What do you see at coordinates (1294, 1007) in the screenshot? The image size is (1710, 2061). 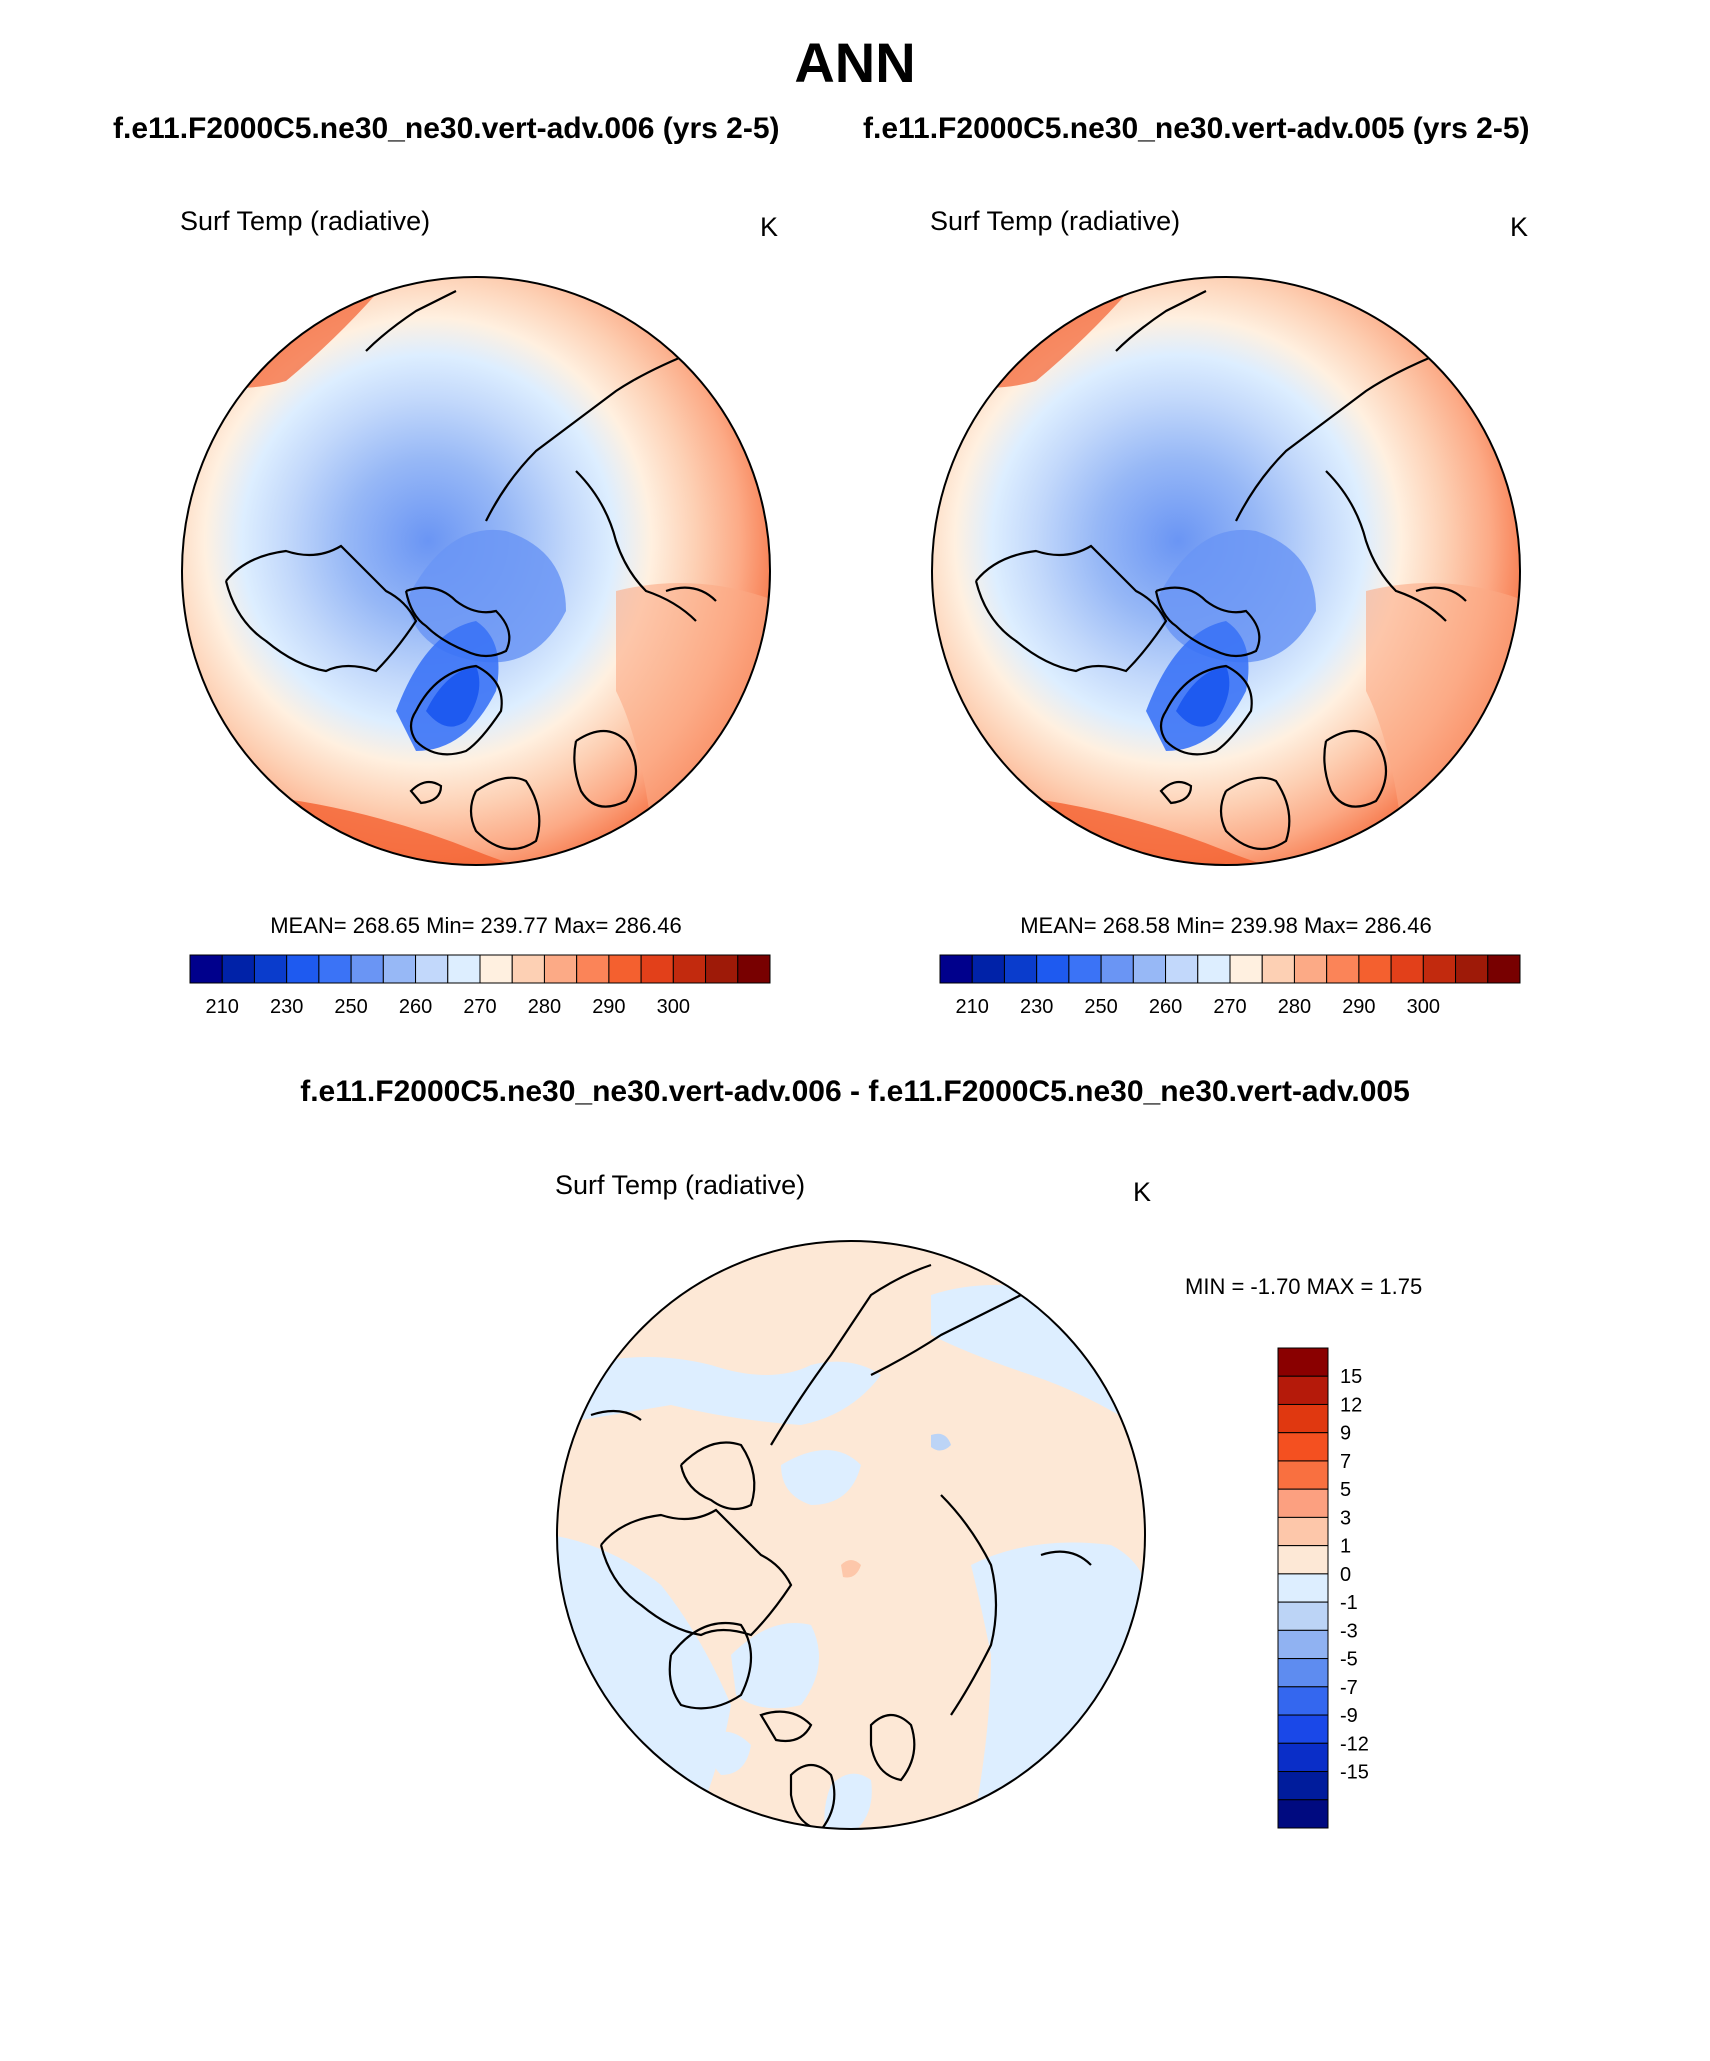 I see `panel2-colorbar-tick-label: 280` at bounding box center [1294, 1007].